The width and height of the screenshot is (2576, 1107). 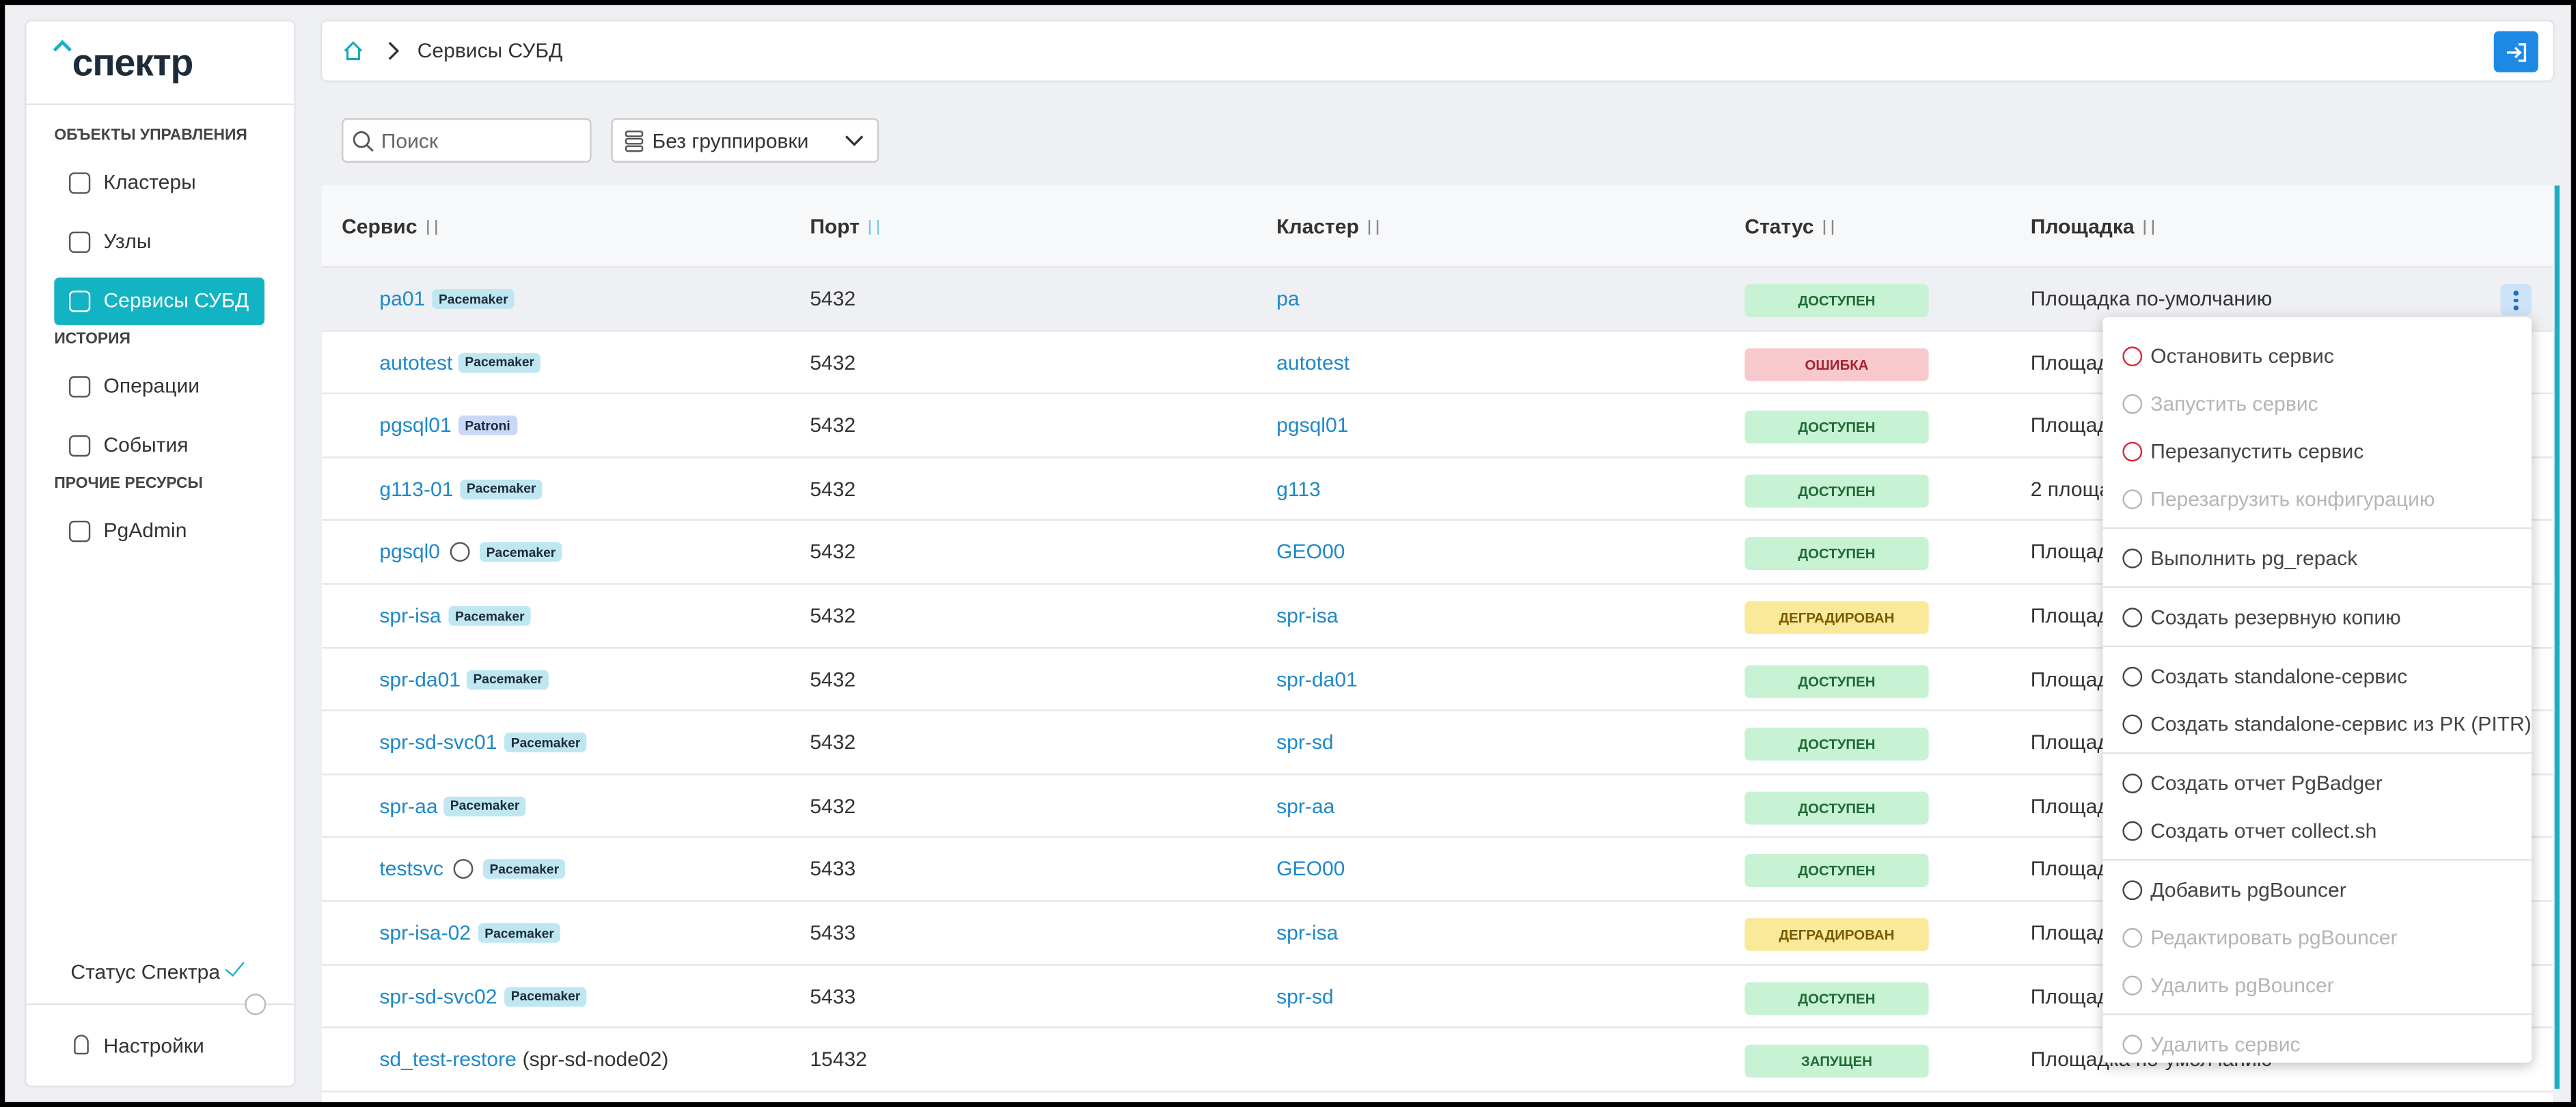 What do you see at coordinates (159, 532) in the screenshot?
I see `nav-item: PgAdmin` at bounding box center [159, 532].